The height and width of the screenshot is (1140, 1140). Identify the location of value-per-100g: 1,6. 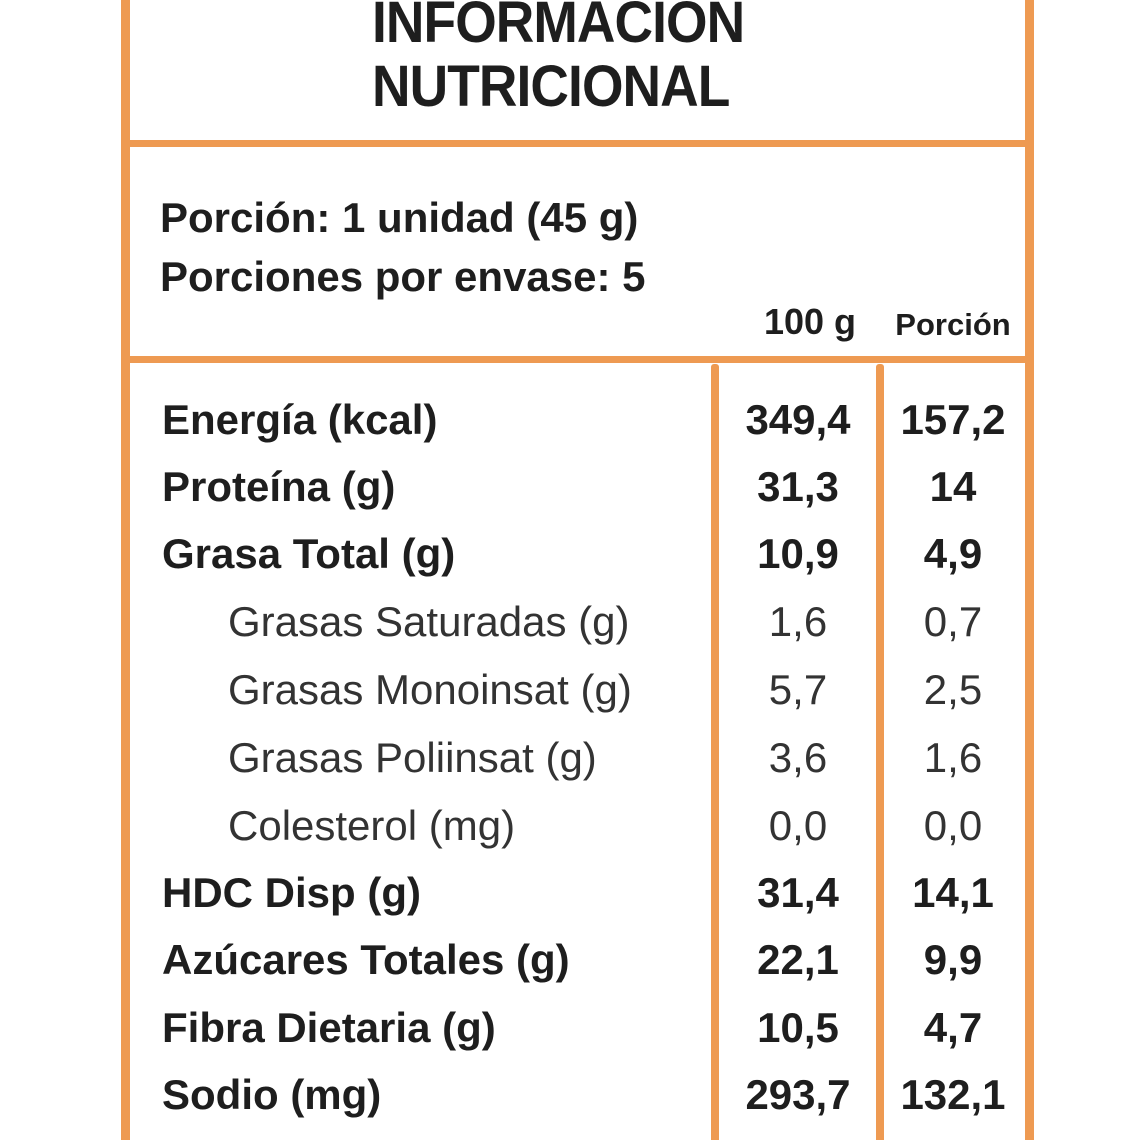
(798, 621).